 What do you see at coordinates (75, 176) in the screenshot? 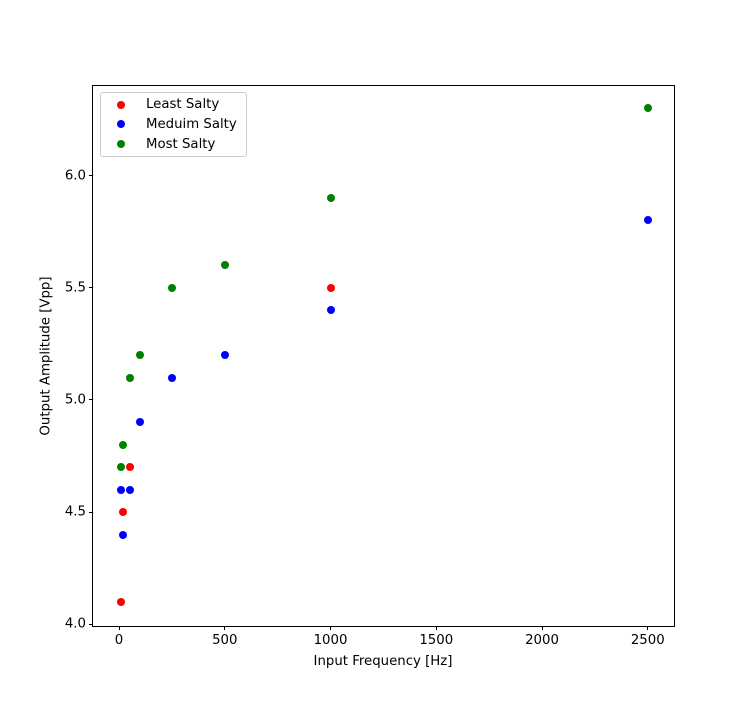
I see `y-tick-label: 6.0` at bounding box center [75, 176].